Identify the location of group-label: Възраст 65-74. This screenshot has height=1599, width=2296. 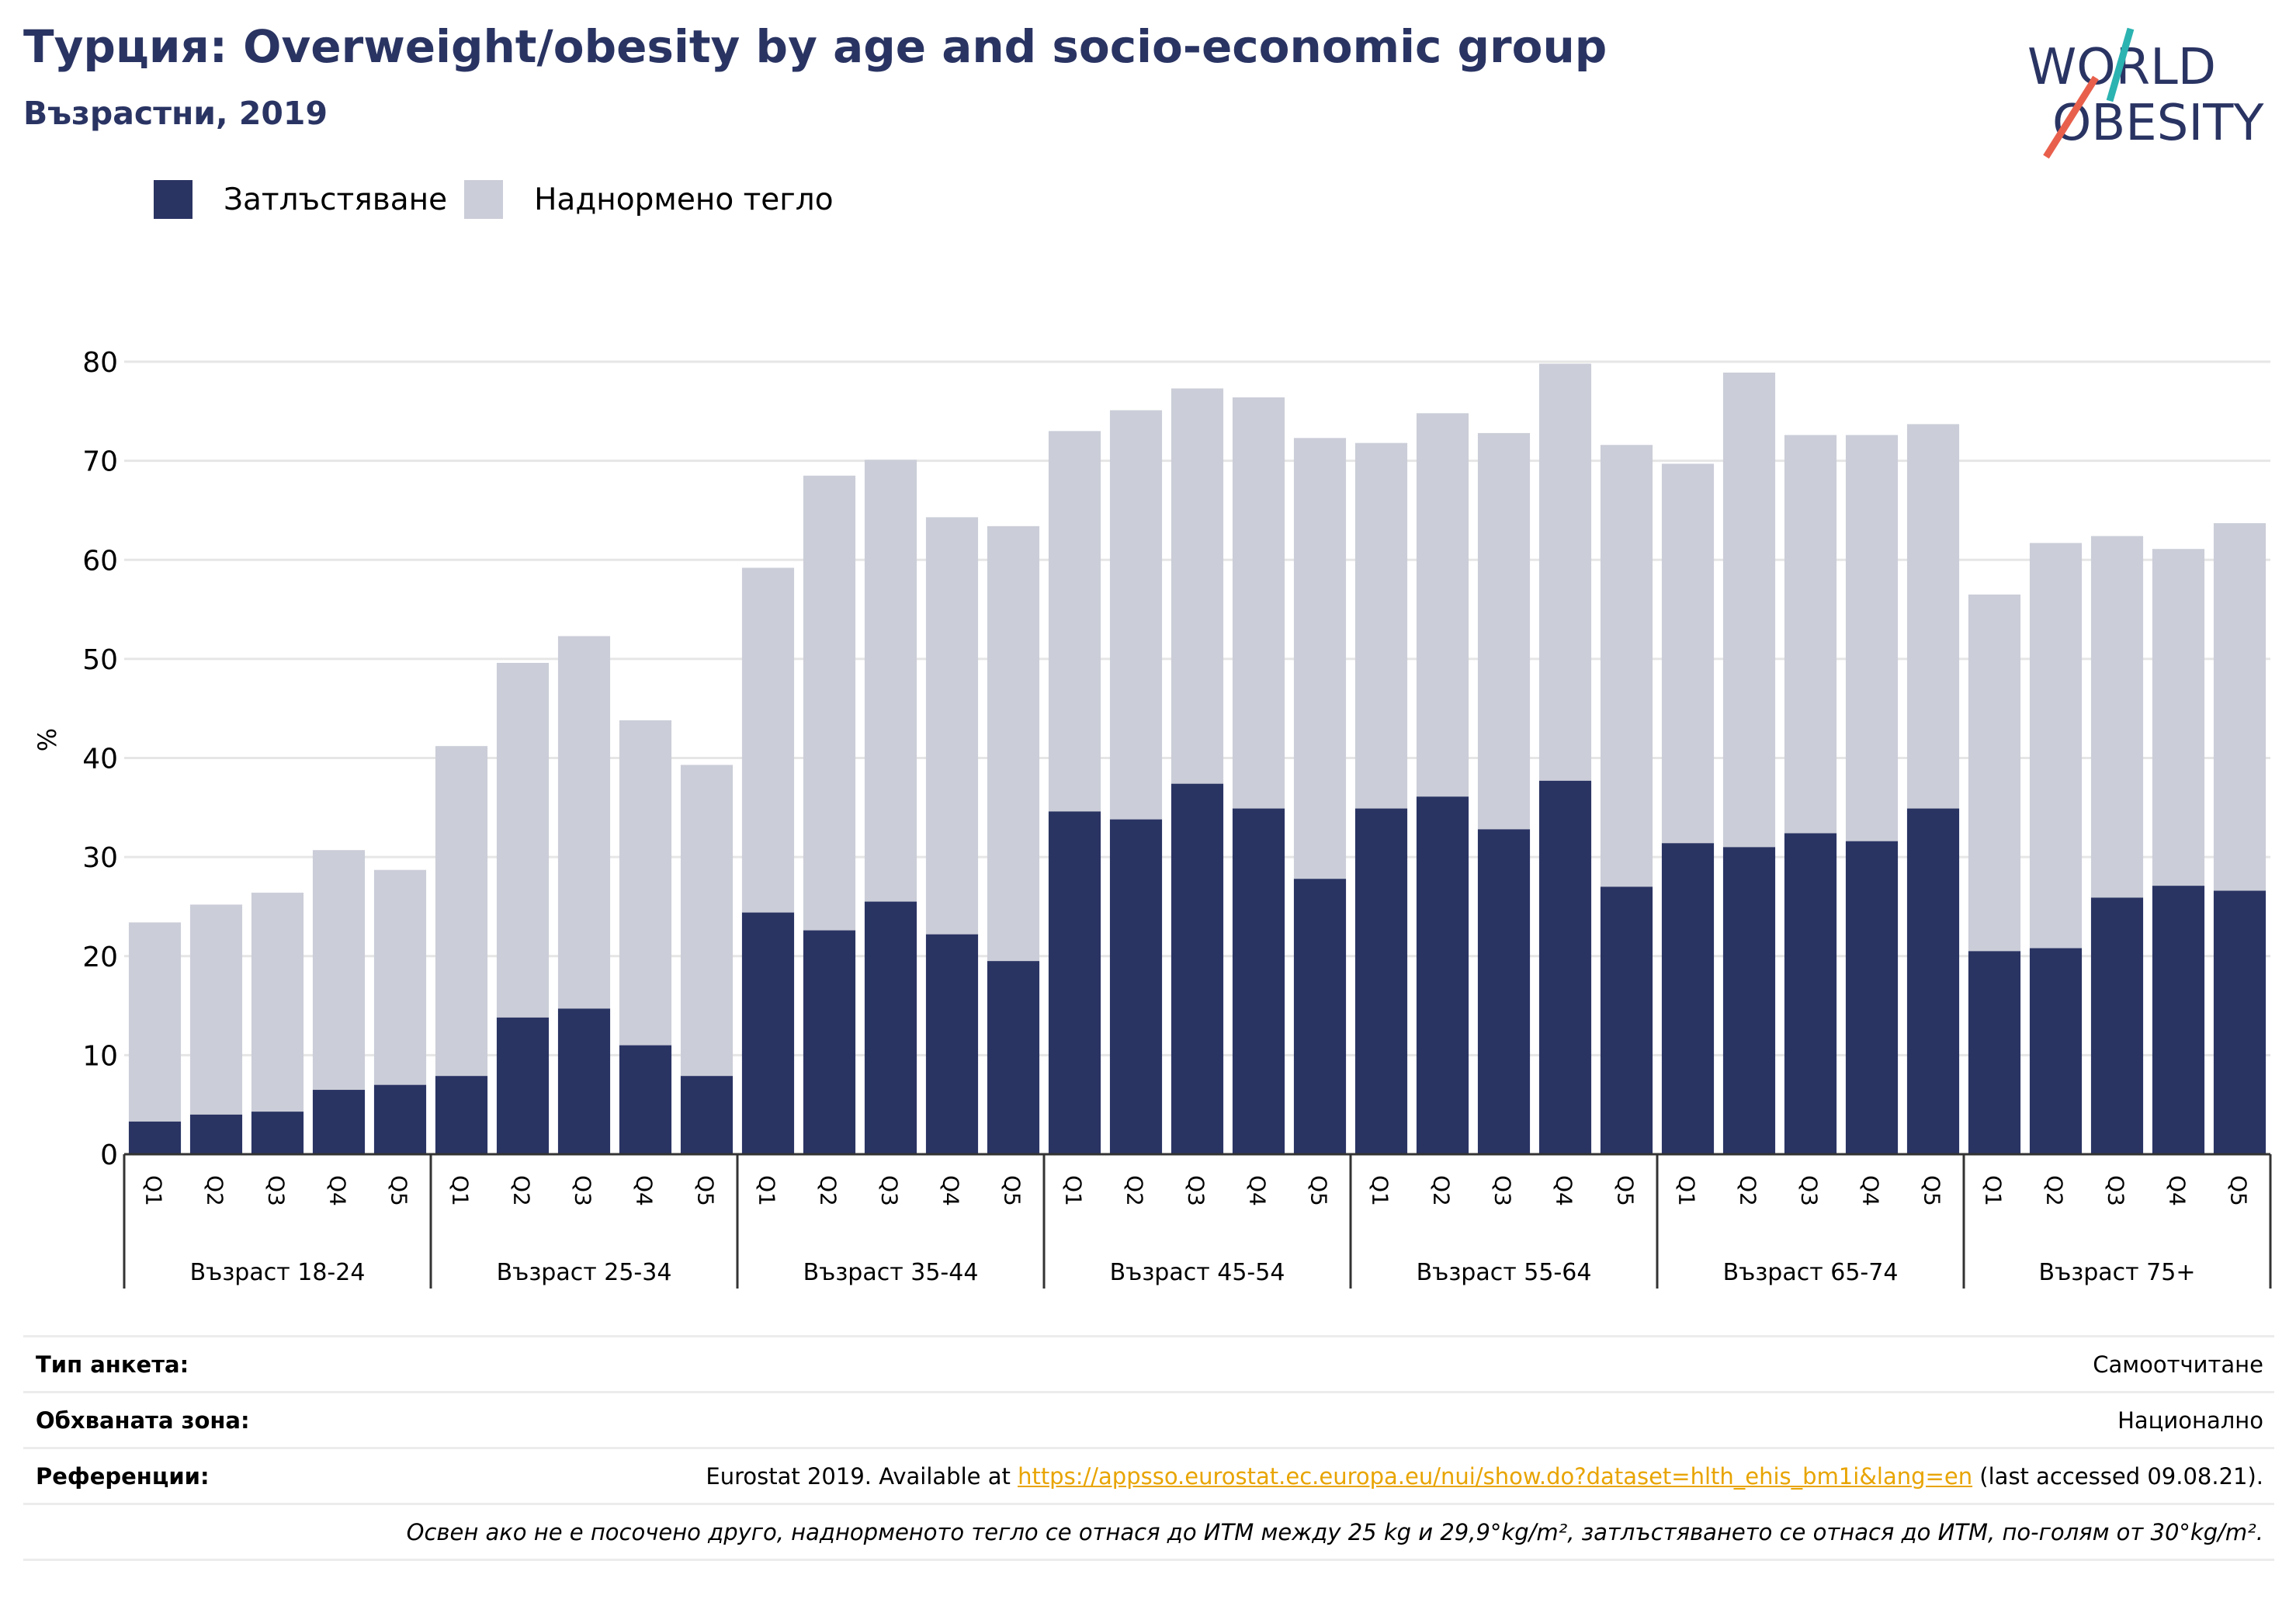
(1811, 1272).